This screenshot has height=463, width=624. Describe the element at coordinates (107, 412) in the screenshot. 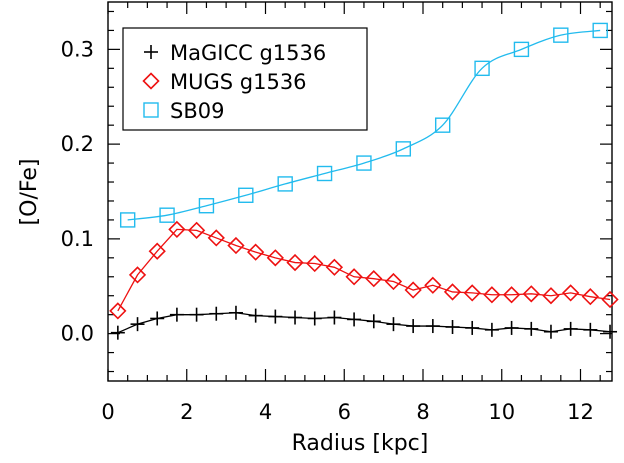

I see `x-tick-label: 0` at that location.